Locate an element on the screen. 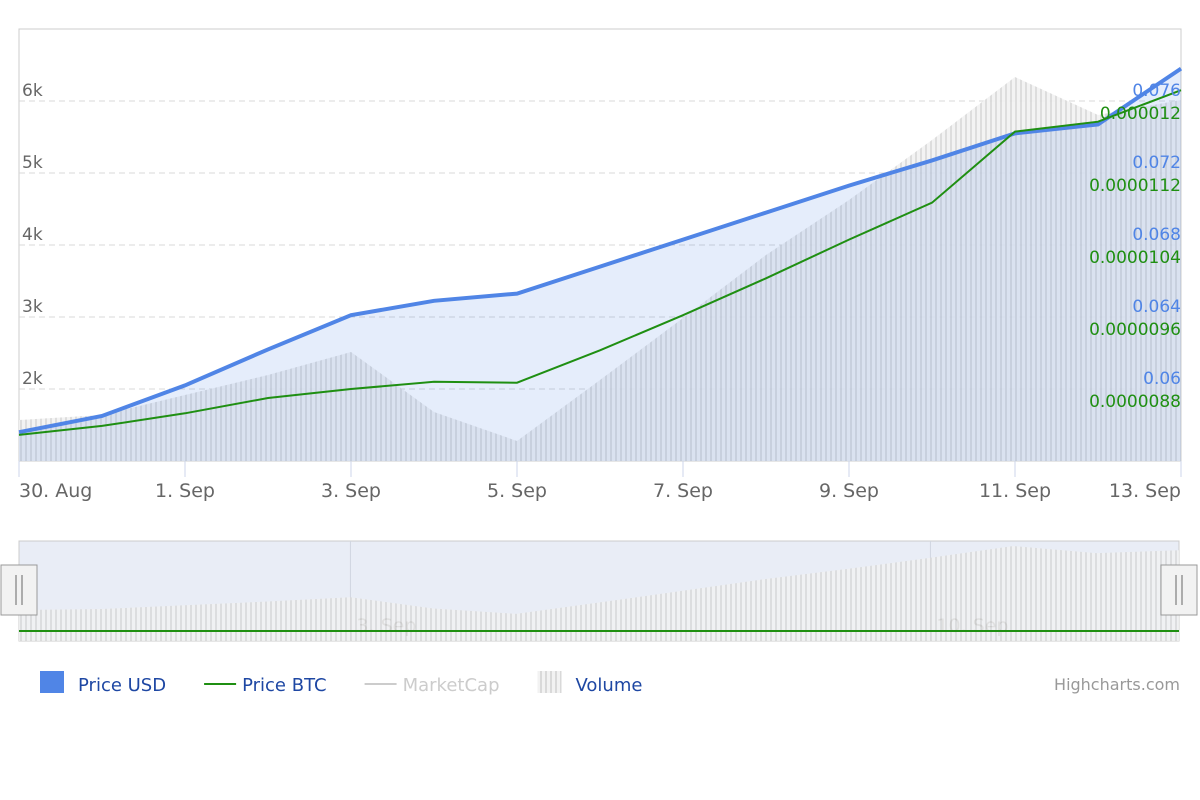 The height and width of the screenshot is (800, 1200). x-tick-label: 9. Sep is located at coordinates (849, 491).